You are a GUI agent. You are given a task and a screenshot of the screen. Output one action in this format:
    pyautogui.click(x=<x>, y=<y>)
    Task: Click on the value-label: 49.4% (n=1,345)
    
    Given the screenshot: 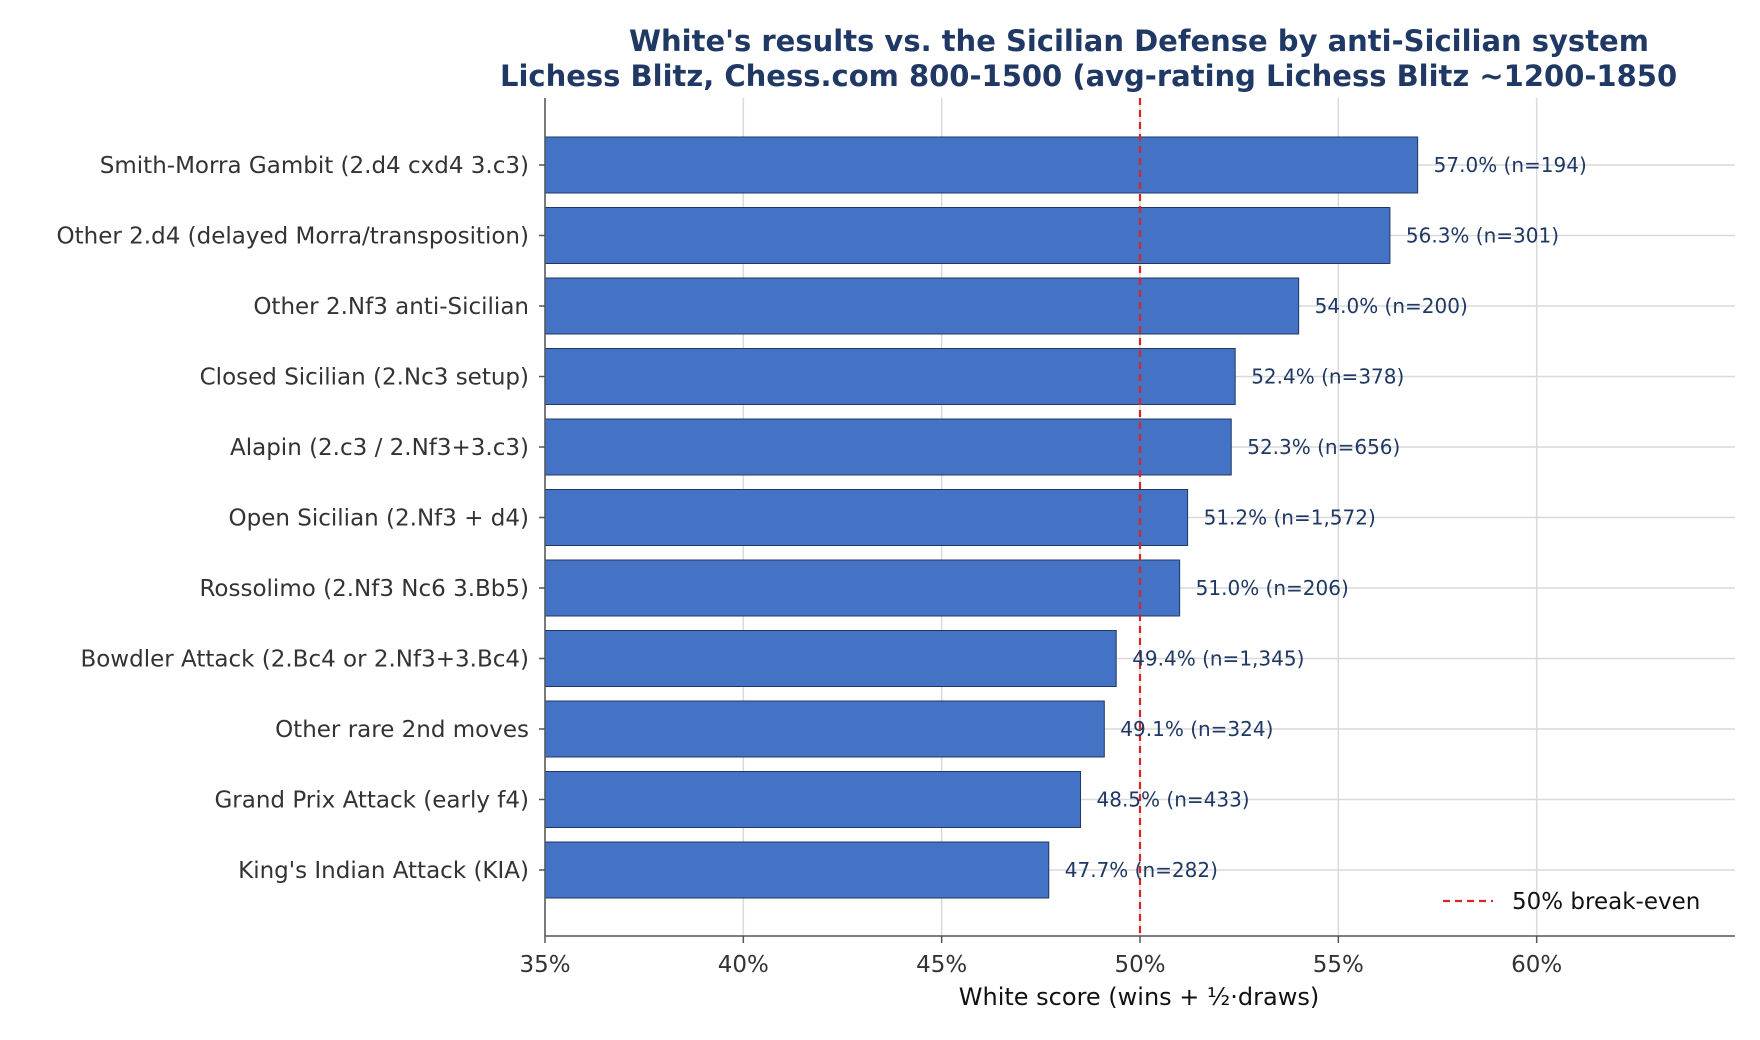 What is the action you would take?
    pyautogui.click(x=1218, y=659)
    